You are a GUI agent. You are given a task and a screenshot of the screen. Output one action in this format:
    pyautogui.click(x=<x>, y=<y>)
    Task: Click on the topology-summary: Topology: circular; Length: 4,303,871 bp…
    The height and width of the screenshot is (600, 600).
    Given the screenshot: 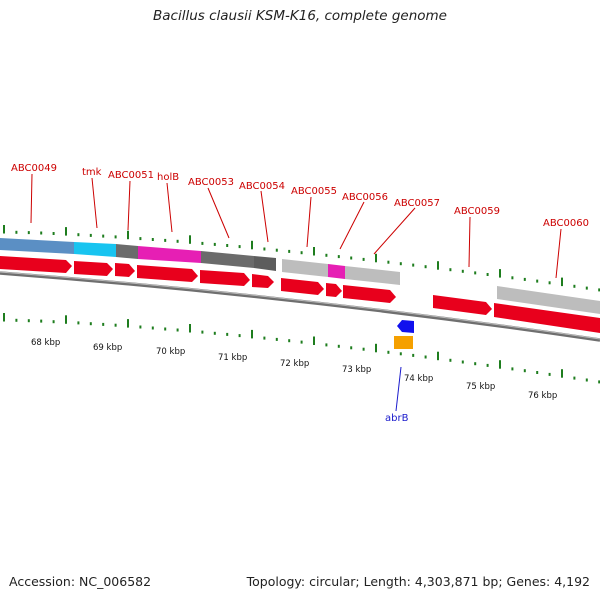 What is the action you would take?
    pyautogui.click(x=418, y=581)
    